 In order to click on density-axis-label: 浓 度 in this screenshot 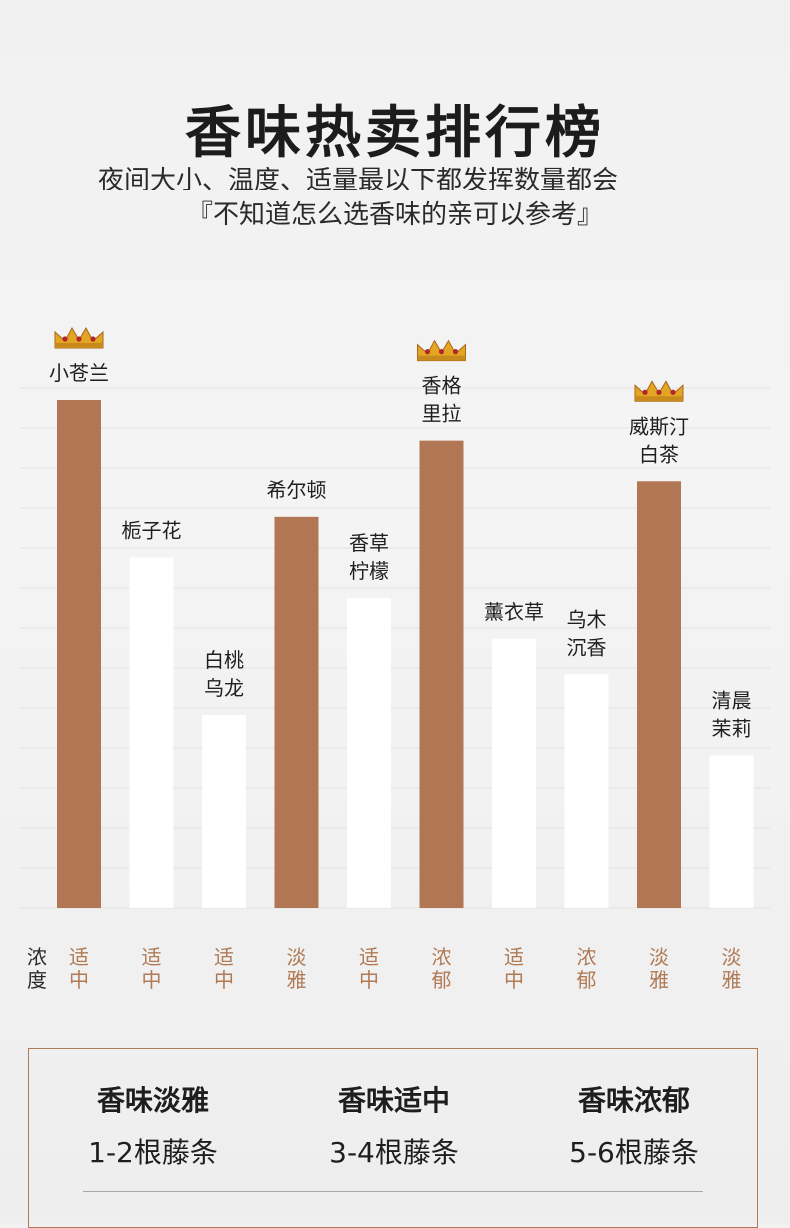, I will do `click(37, 969)`.